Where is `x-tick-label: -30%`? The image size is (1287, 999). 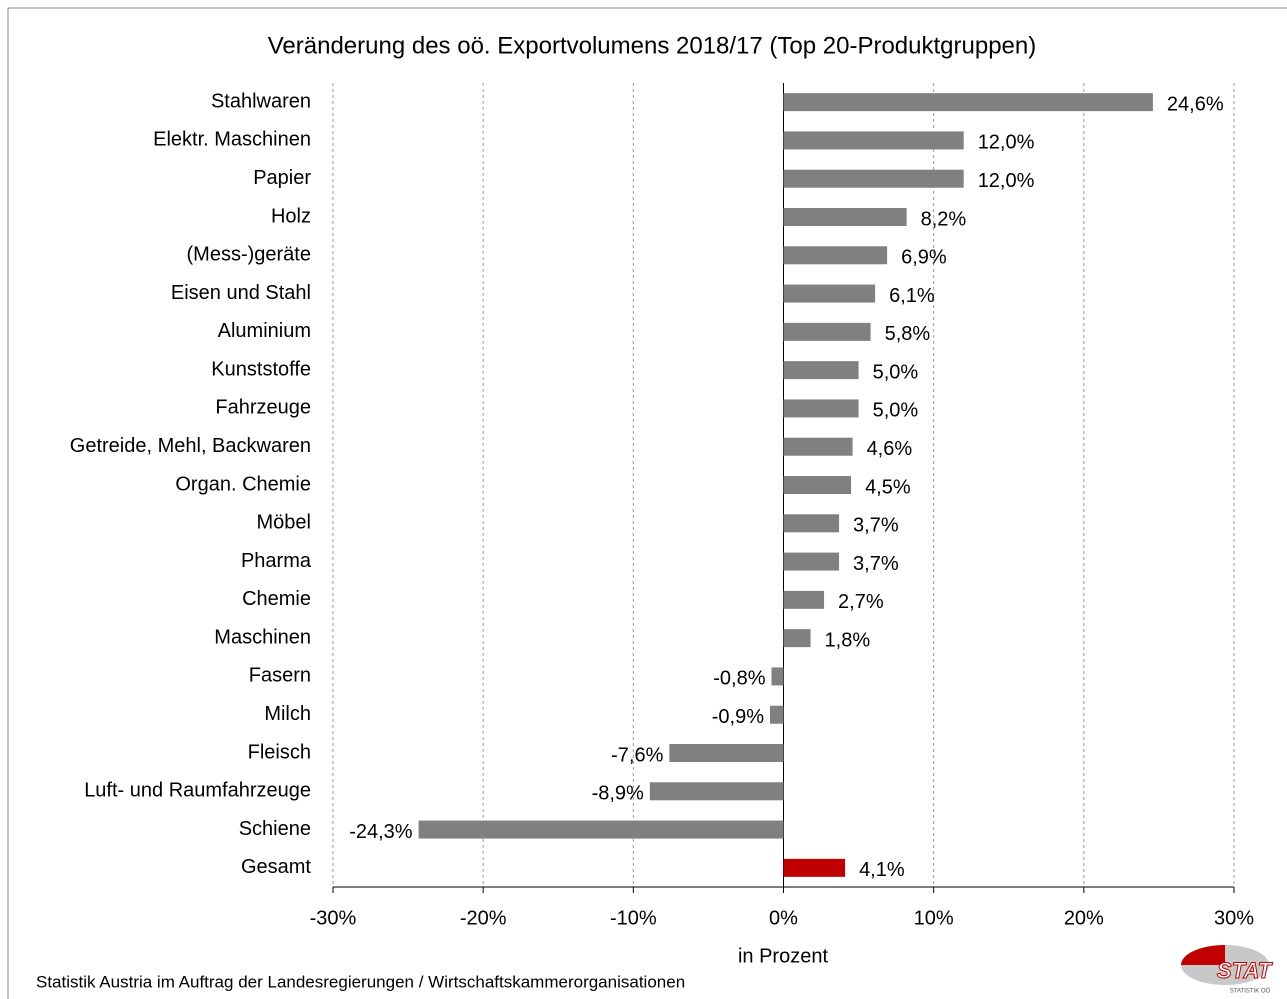 x-tick-label: -30% is located at coordinates (333, 918).